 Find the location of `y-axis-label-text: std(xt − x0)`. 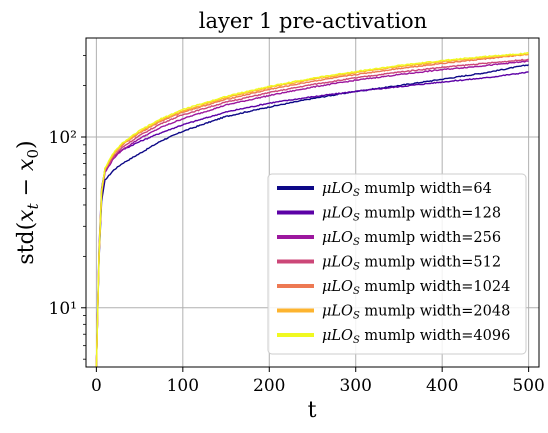

y-axis-label-text: std(xt − x0) is located at coordinates (28, 202).